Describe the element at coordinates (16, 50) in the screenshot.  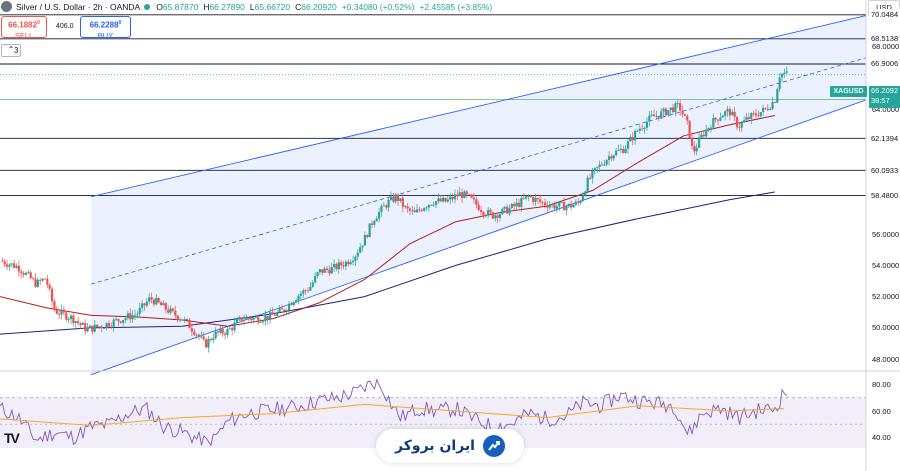
I see `indicator-count: 3` at that location.